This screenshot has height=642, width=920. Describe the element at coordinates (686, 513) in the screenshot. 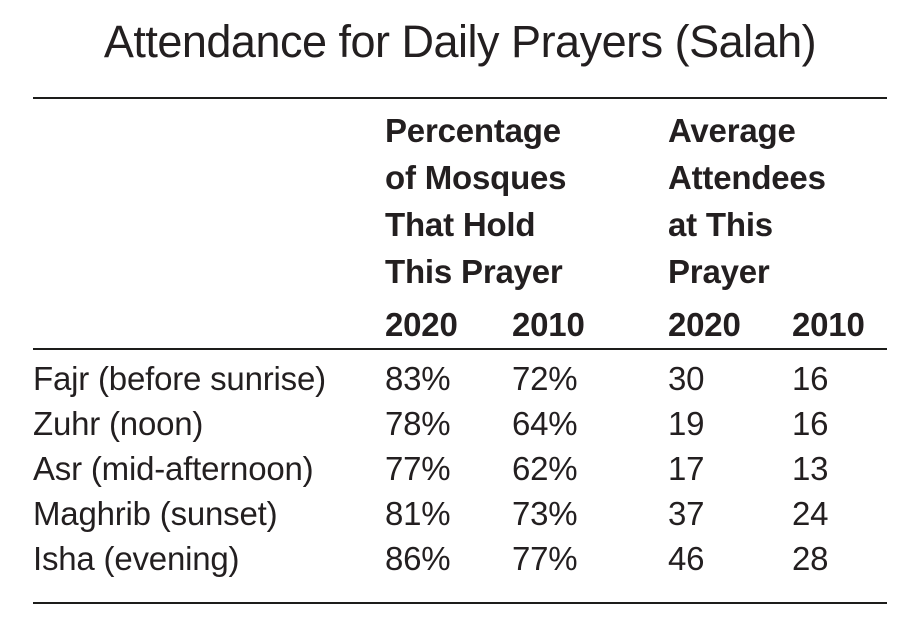

I see `value-cell: 37` at that location.